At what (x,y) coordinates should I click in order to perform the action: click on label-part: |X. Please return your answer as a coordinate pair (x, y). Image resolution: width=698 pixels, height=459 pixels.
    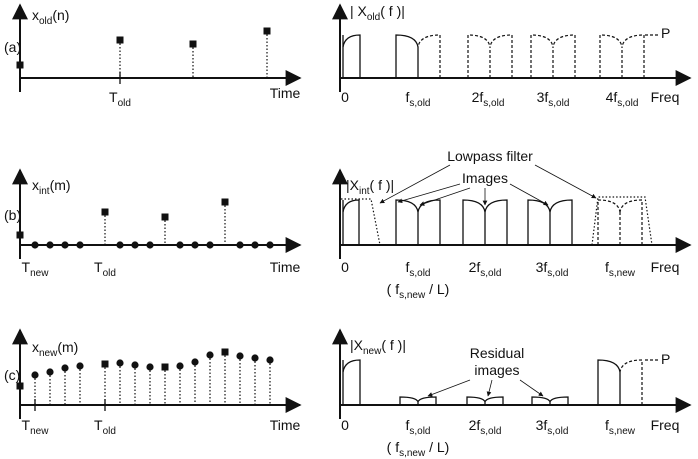
    Looking at the image, I should click on (353, 185).